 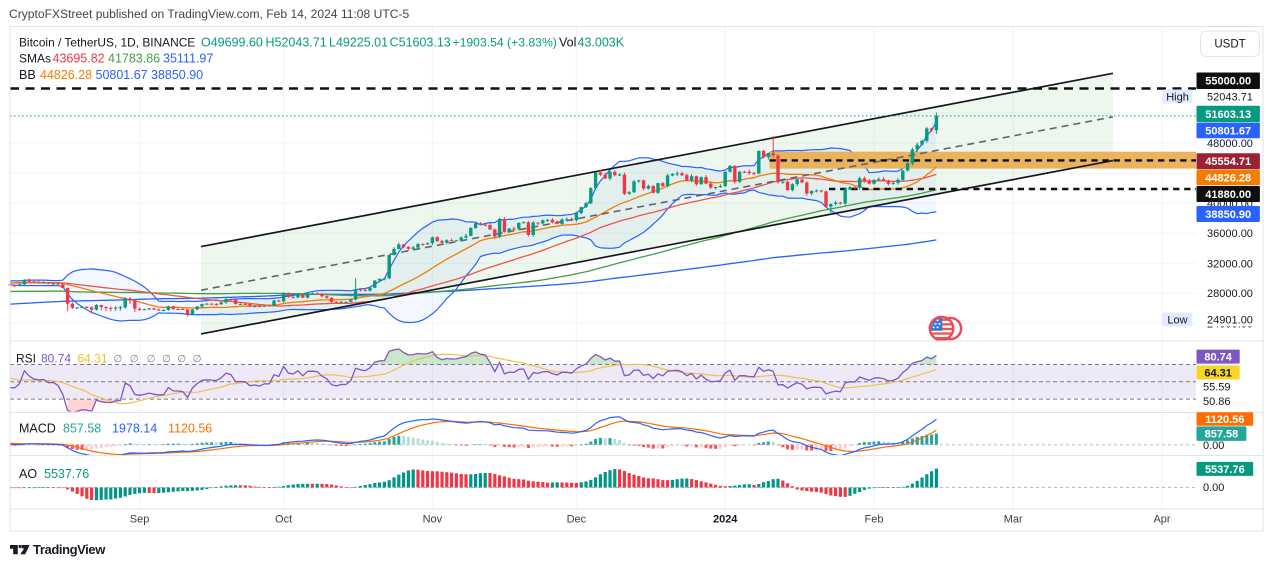 I want to click on svg-text: Vol, so click(x=567, y=43).